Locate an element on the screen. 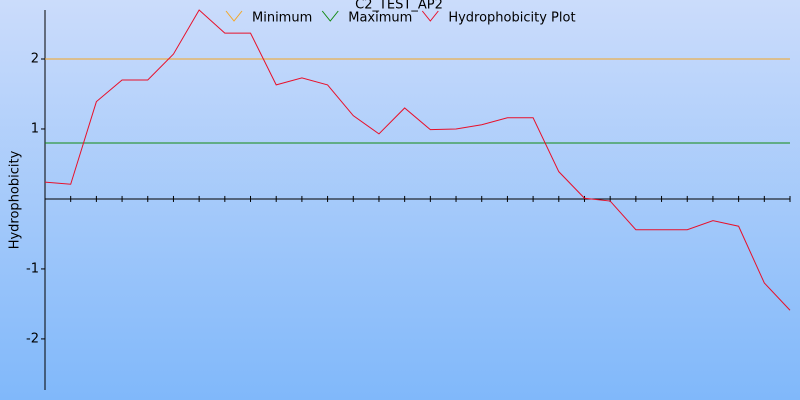 The height and width of the screenshot is (400, 800). legend-label: Maximum is located at coordinates (380, 18).